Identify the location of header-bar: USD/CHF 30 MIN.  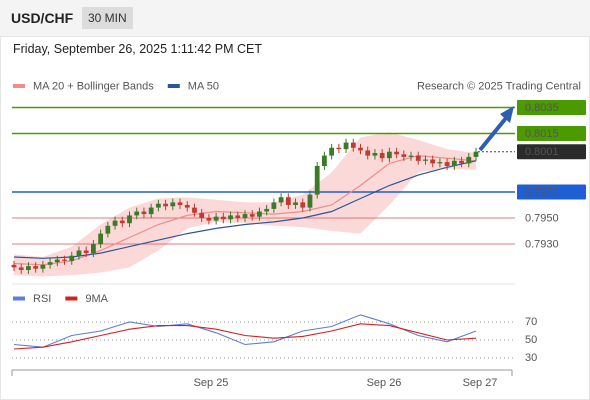
(295, 18).